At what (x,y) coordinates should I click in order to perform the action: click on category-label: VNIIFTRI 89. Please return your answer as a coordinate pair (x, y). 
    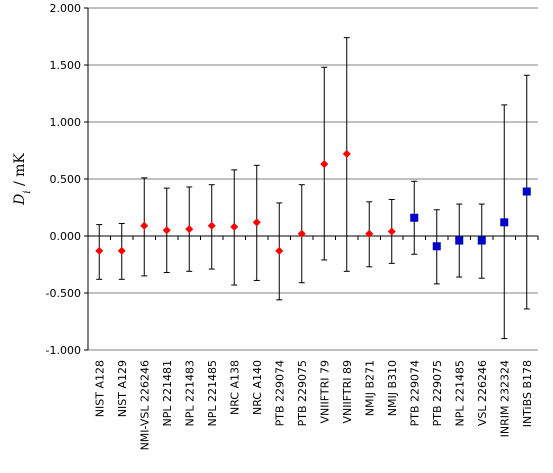
    Looking at the image, I should click on (347, 391).